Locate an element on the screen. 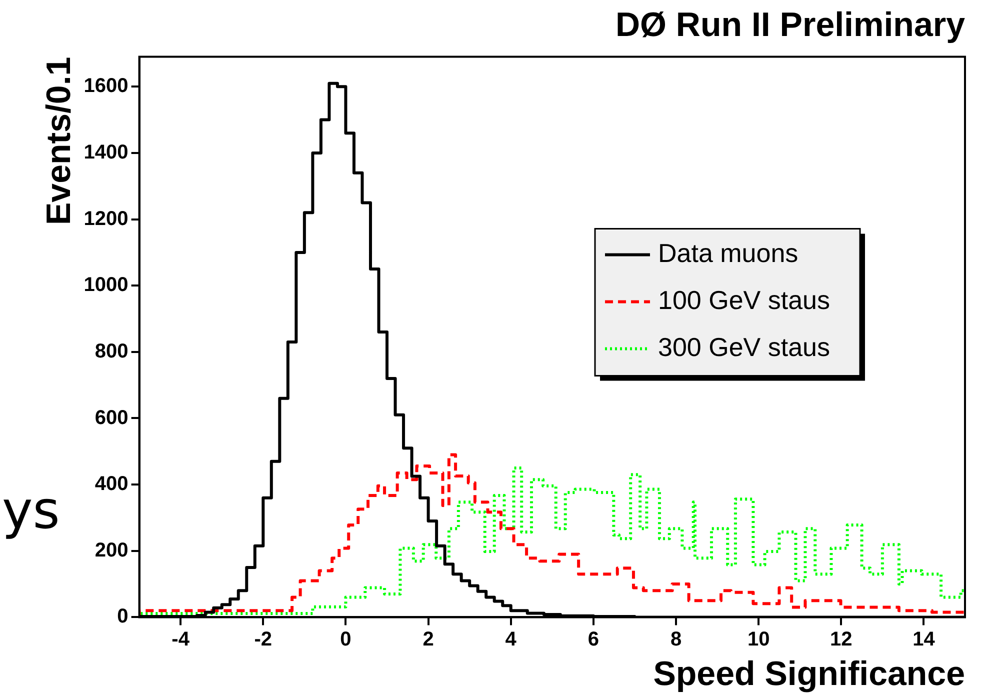 This screenshot has width=981, height=698. x-tick-label: -4 is located at coordinates (181, 639).